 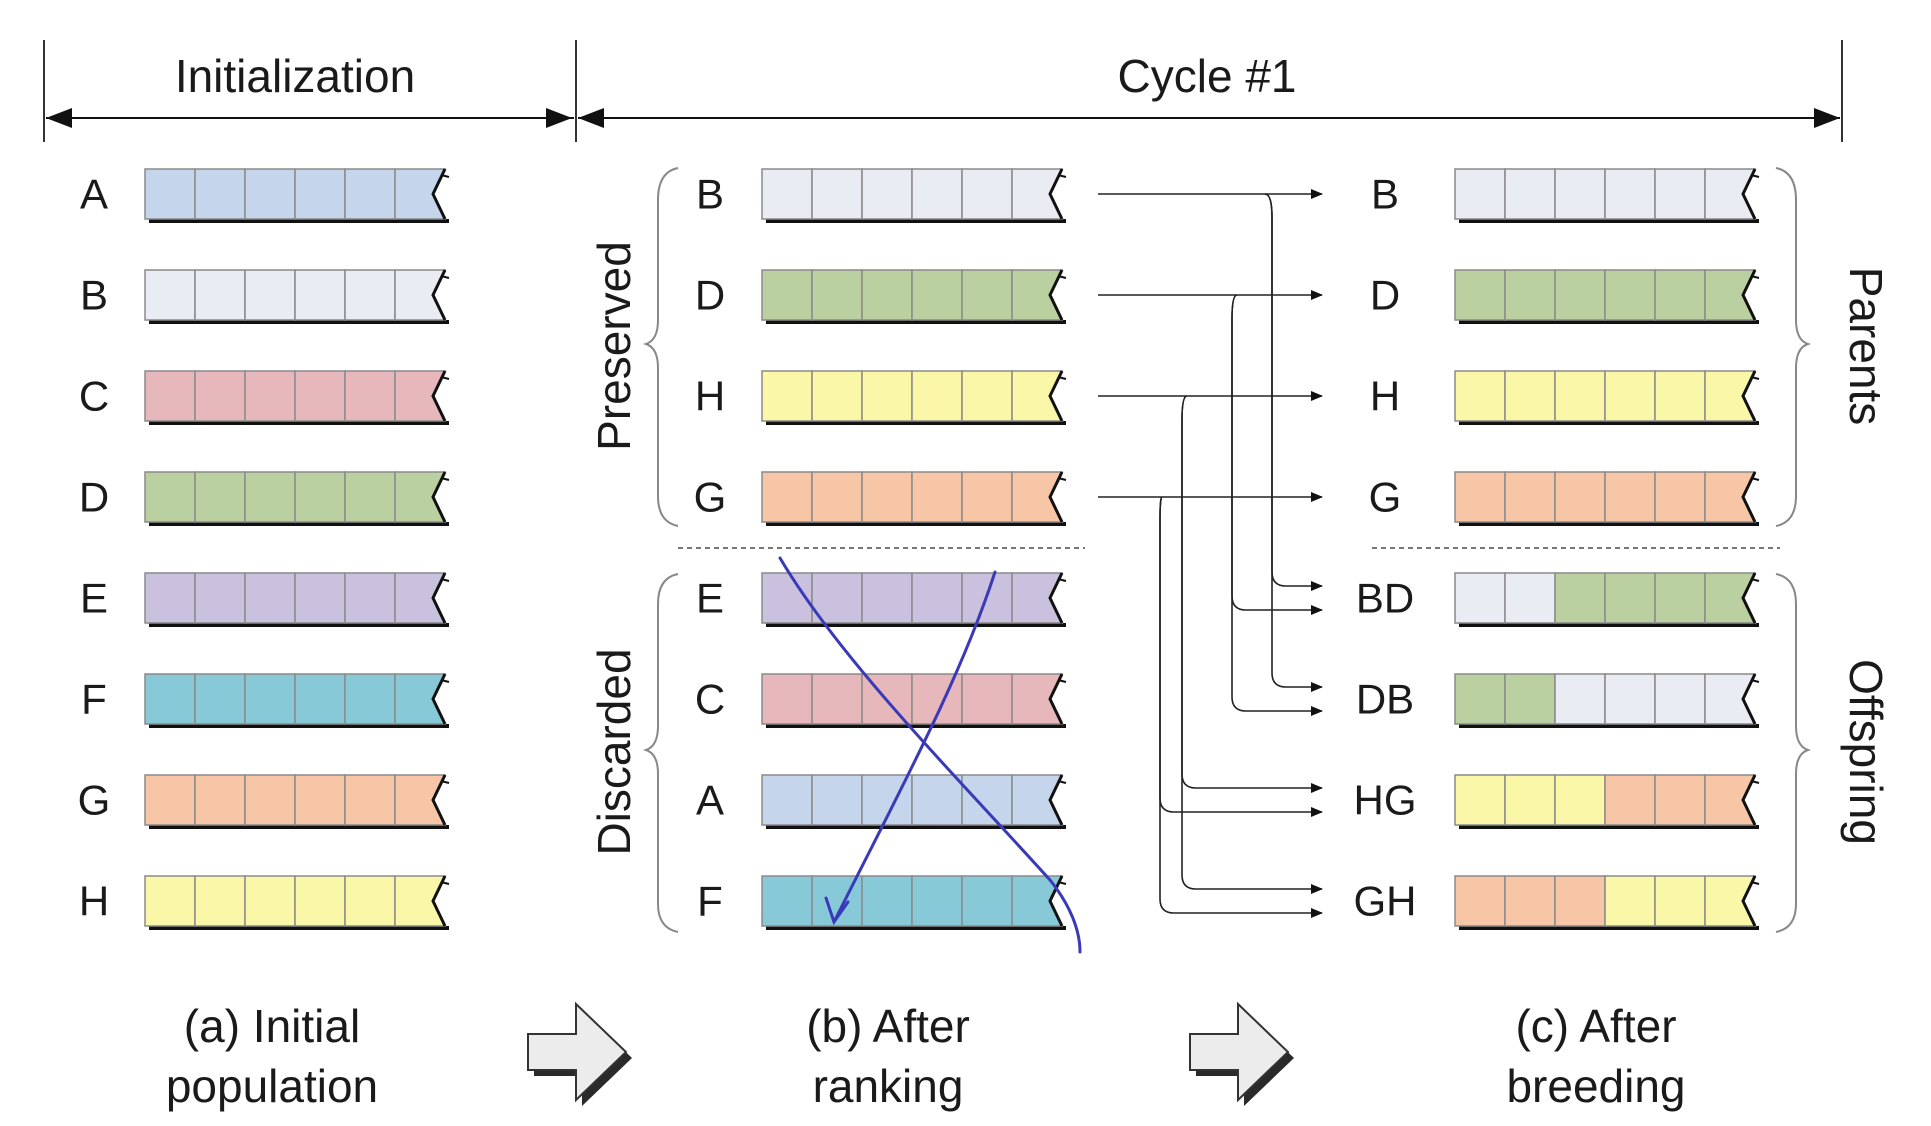 I want to click on row-label-HG: HG, so click(x=1385, y=800).